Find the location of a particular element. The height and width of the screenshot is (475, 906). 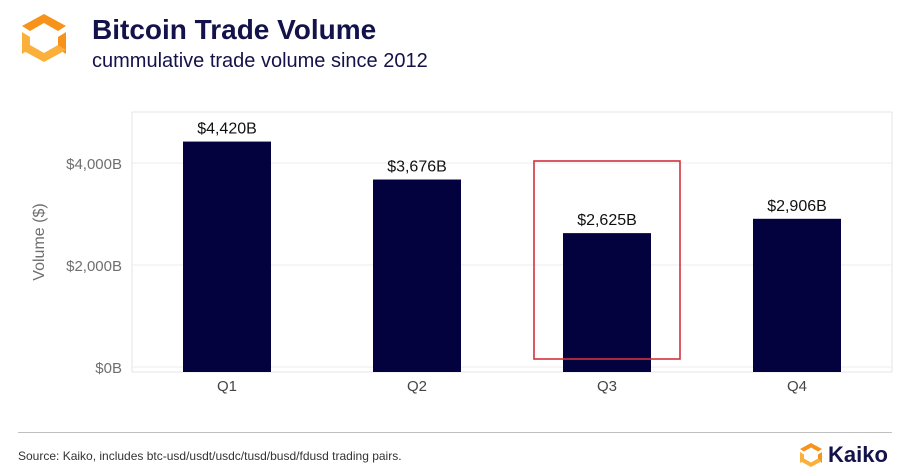

bar-q3 is located at coordinates (607, 302).